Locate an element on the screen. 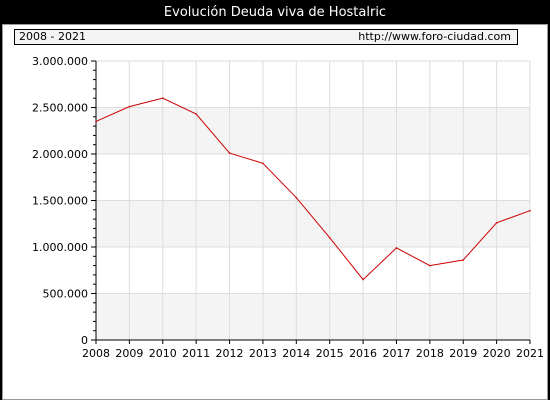 The width and height of the screenshot is (550, 400). x-tick-label: 2014 is located at coordinates (296, 353).